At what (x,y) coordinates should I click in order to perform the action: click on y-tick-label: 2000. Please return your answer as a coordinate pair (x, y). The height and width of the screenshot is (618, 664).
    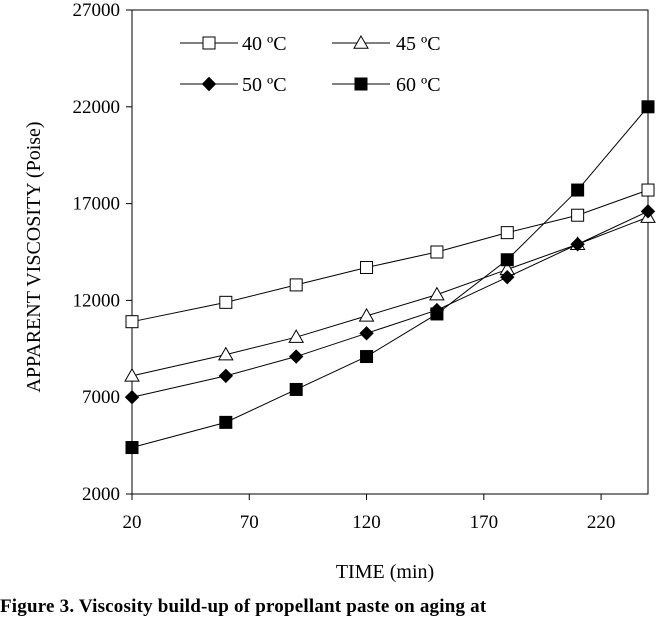
    Looking at the image, I should click on (101, 494).